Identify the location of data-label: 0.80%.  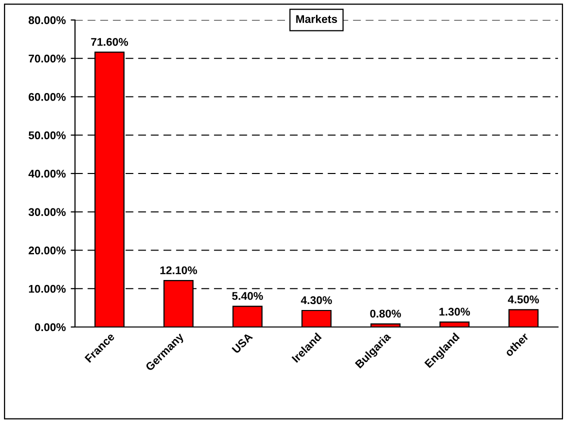
(385, 314).